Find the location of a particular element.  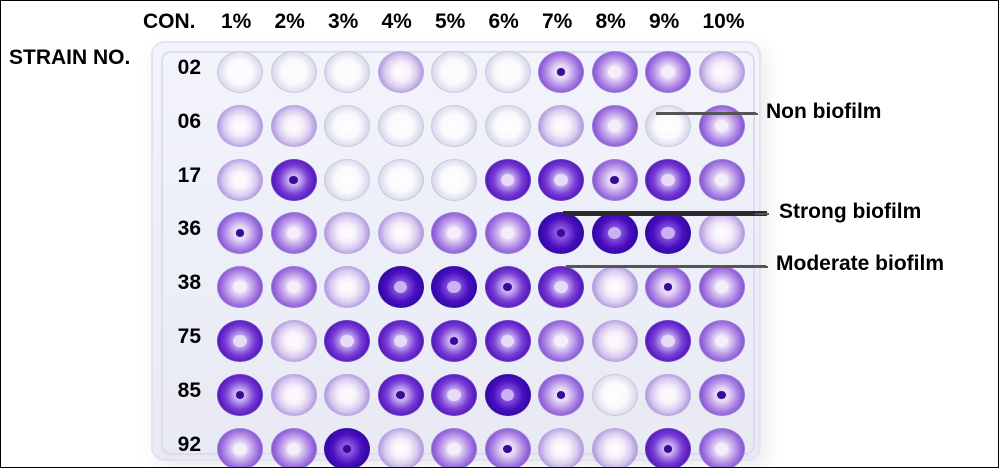

moderate-biofilm-pointer is located at coordinates (666, 266).